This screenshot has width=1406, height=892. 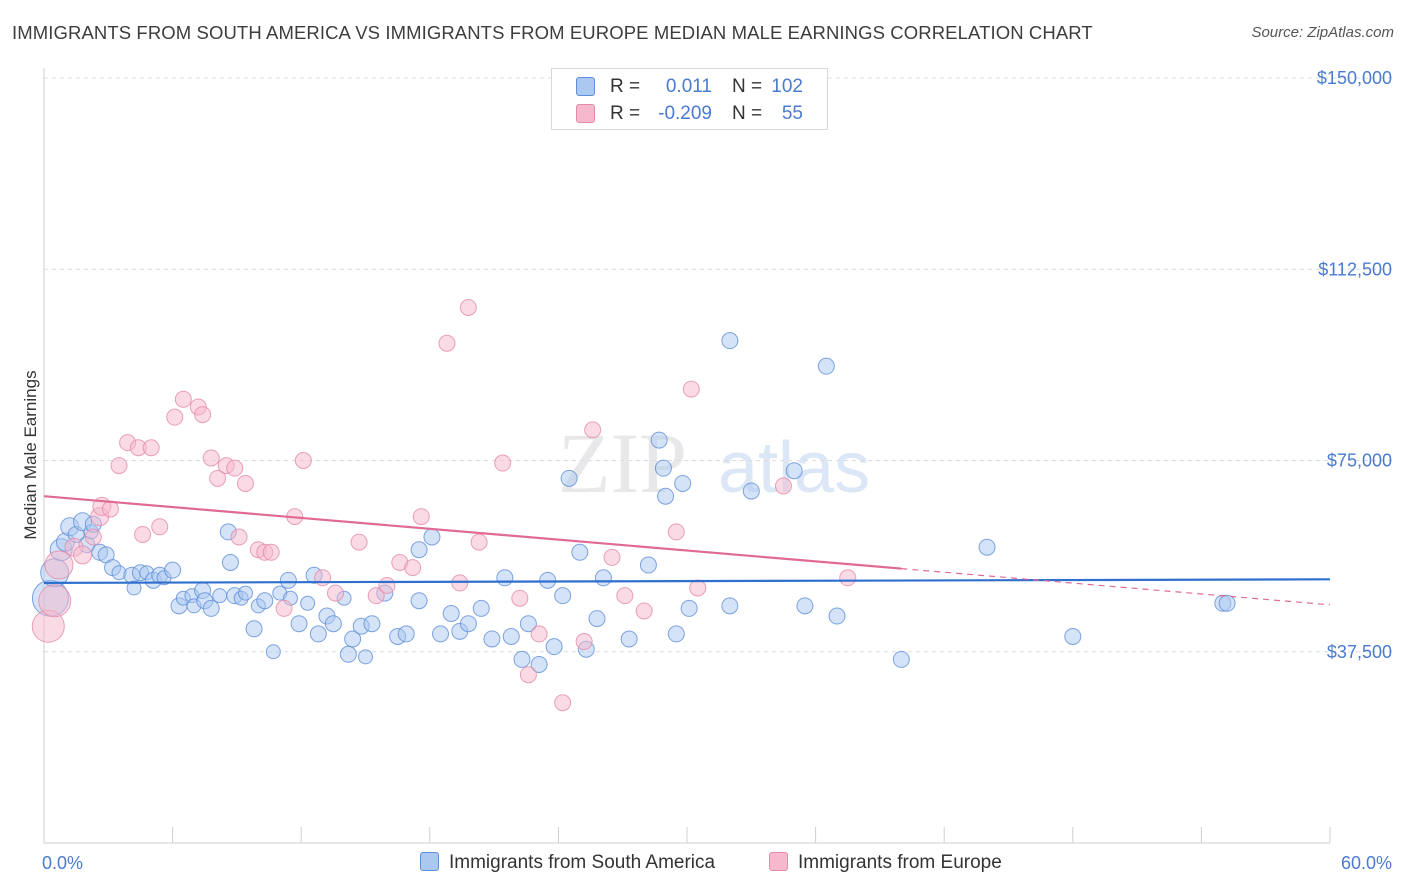 I want to click on n-value: 55, so click(x=792, y=113).